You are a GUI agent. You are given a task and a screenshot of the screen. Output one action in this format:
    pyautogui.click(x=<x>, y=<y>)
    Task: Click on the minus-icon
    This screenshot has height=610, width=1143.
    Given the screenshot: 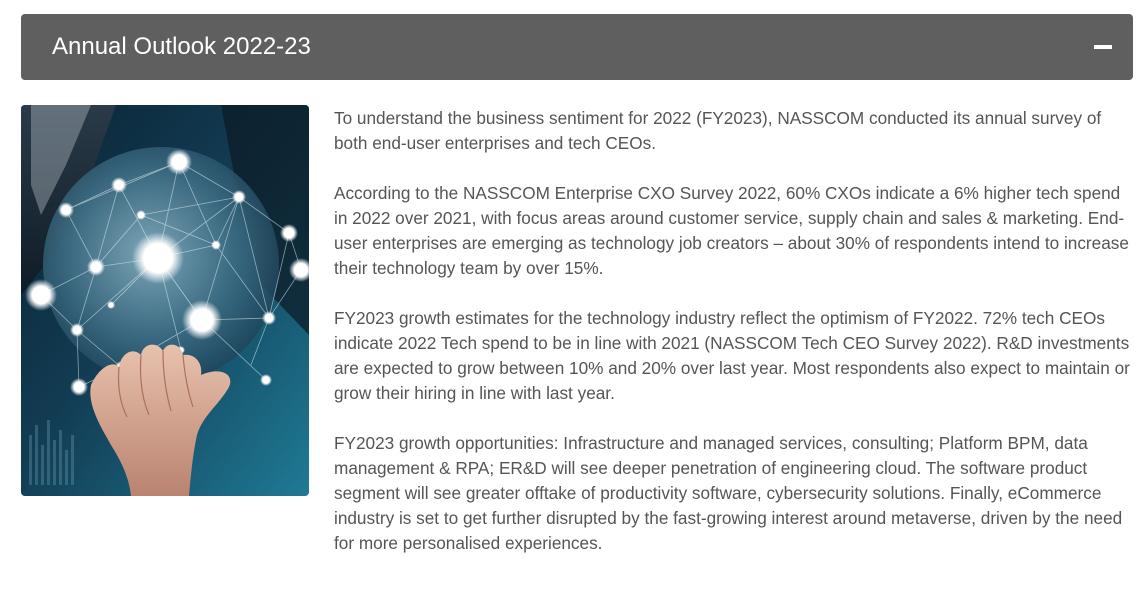 What is the action you would take?
    pyautogui.click(x=1103, y=47)
    